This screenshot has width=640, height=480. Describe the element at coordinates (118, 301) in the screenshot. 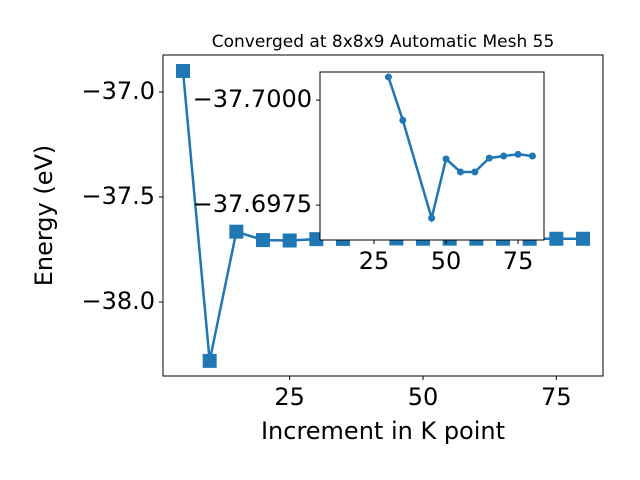

I see `y-tick-label: −38.0` at that location.